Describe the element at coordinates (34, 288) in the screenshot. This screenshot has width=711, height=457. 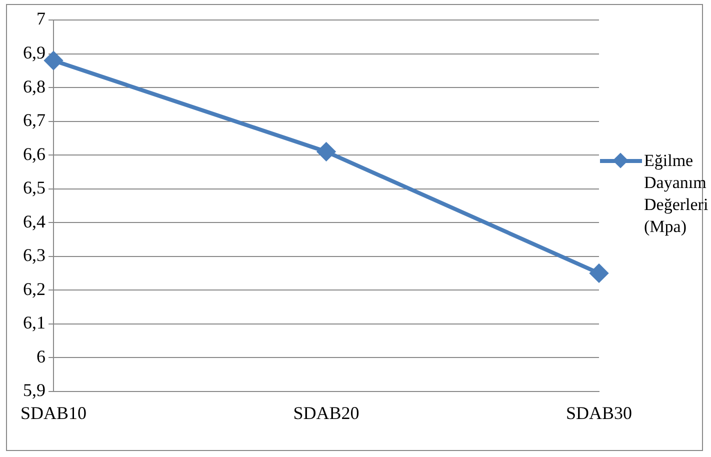
I see `y-tick-label: 6,2` at that location.